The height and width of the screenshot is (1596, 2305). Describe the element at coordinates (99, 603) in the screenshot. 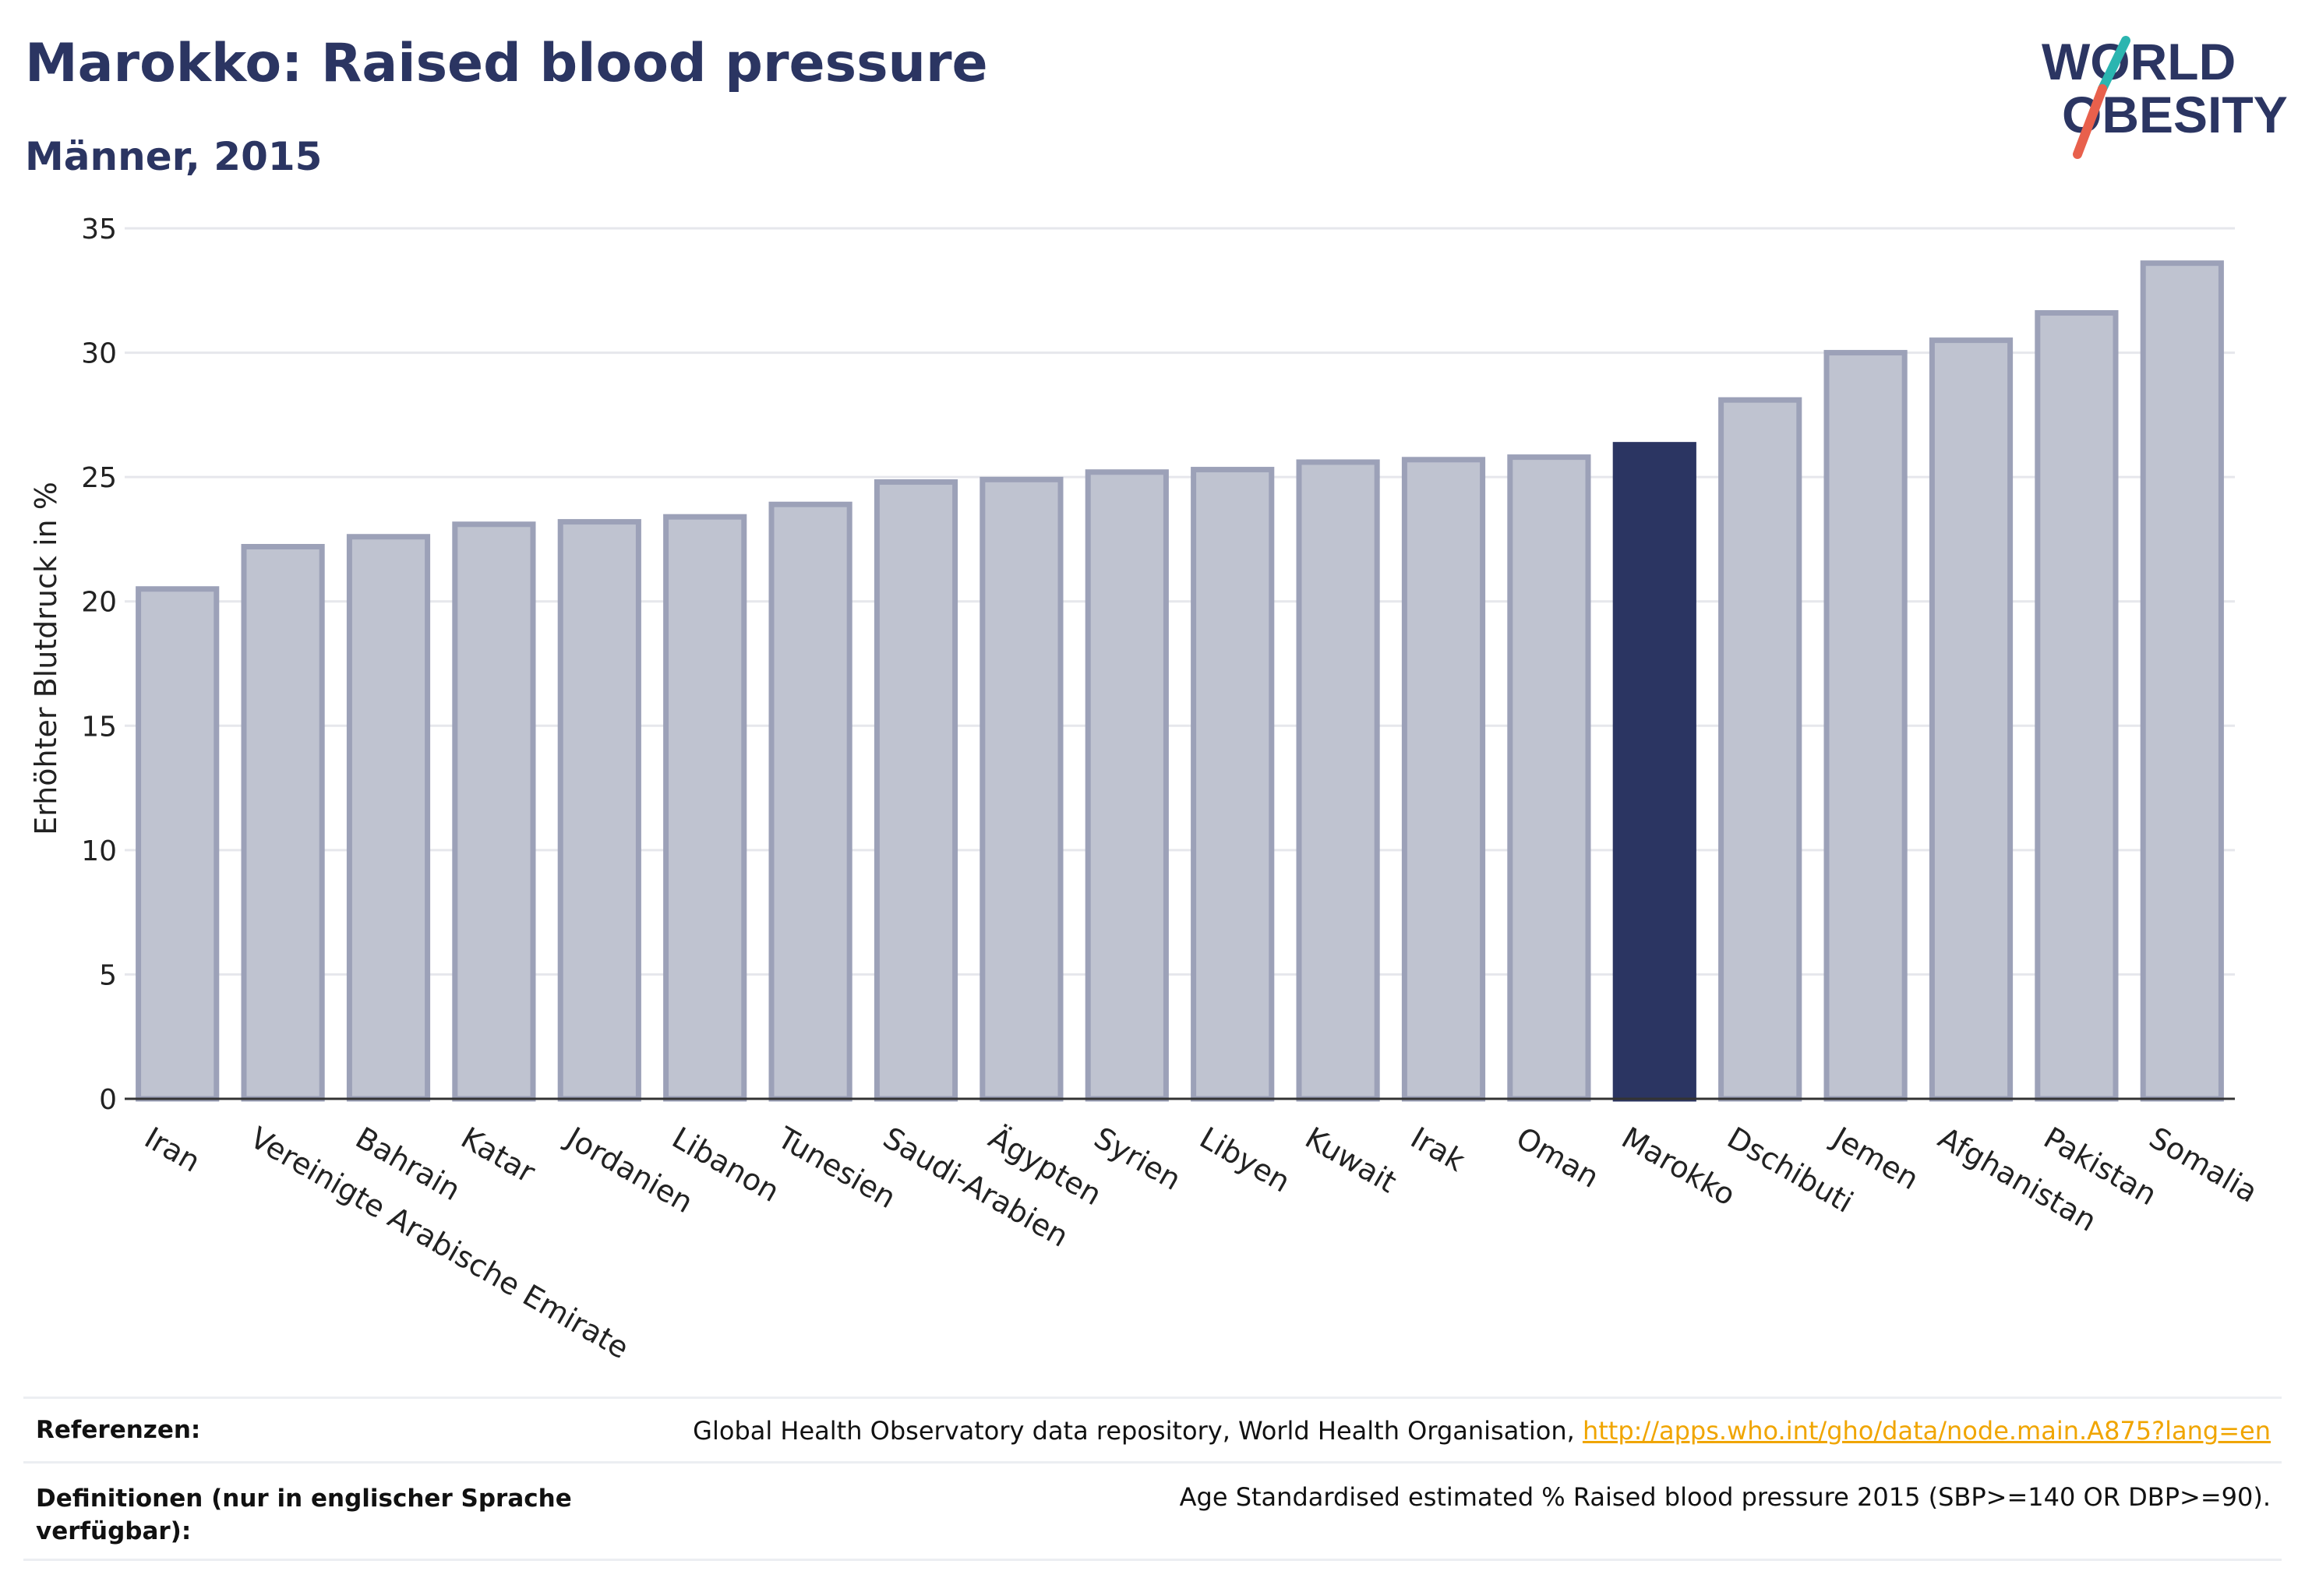

I see `y-tick-label: 20` at that location.